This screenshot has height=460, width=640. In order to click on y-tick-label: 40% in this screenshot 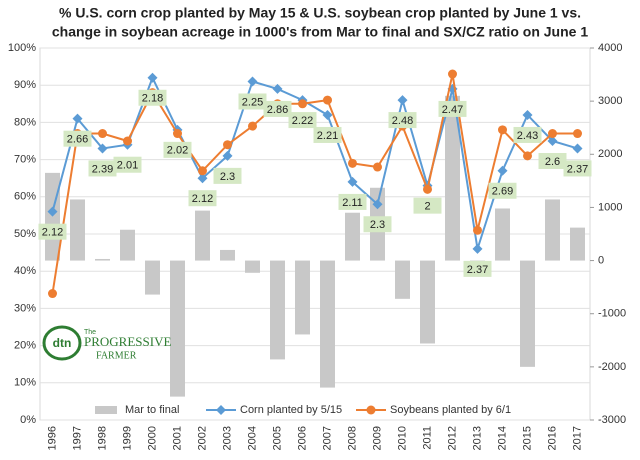, I will do `click(25, 271)`.